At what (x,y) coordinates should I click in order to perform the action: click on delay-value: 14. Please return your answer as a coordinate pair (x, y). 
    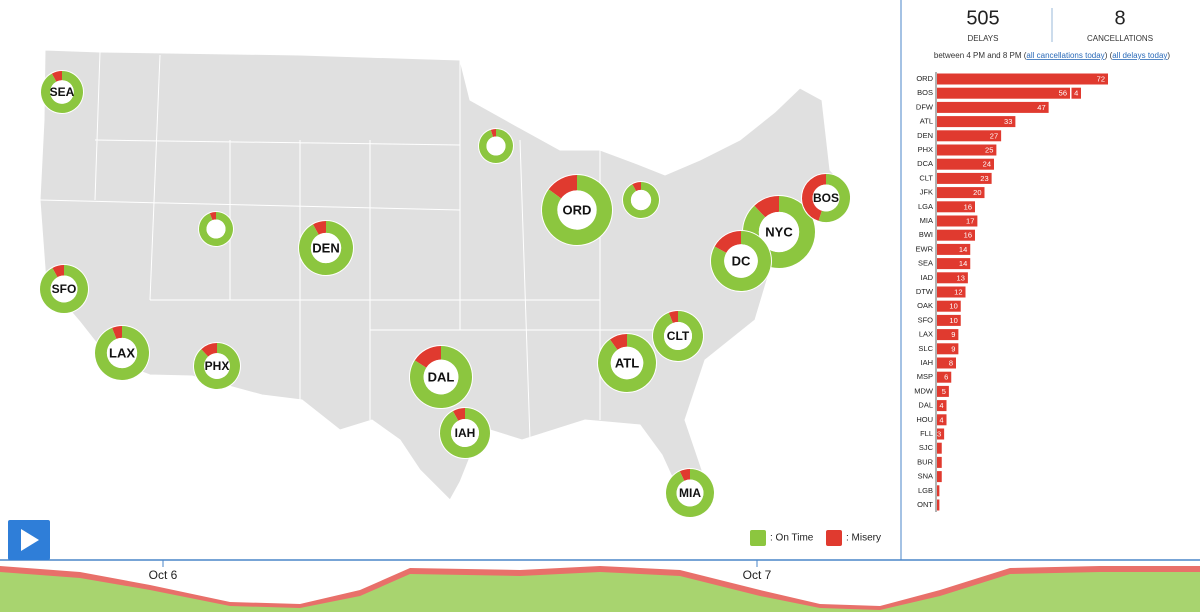
    Looking at the image, I should click on (963, 249).